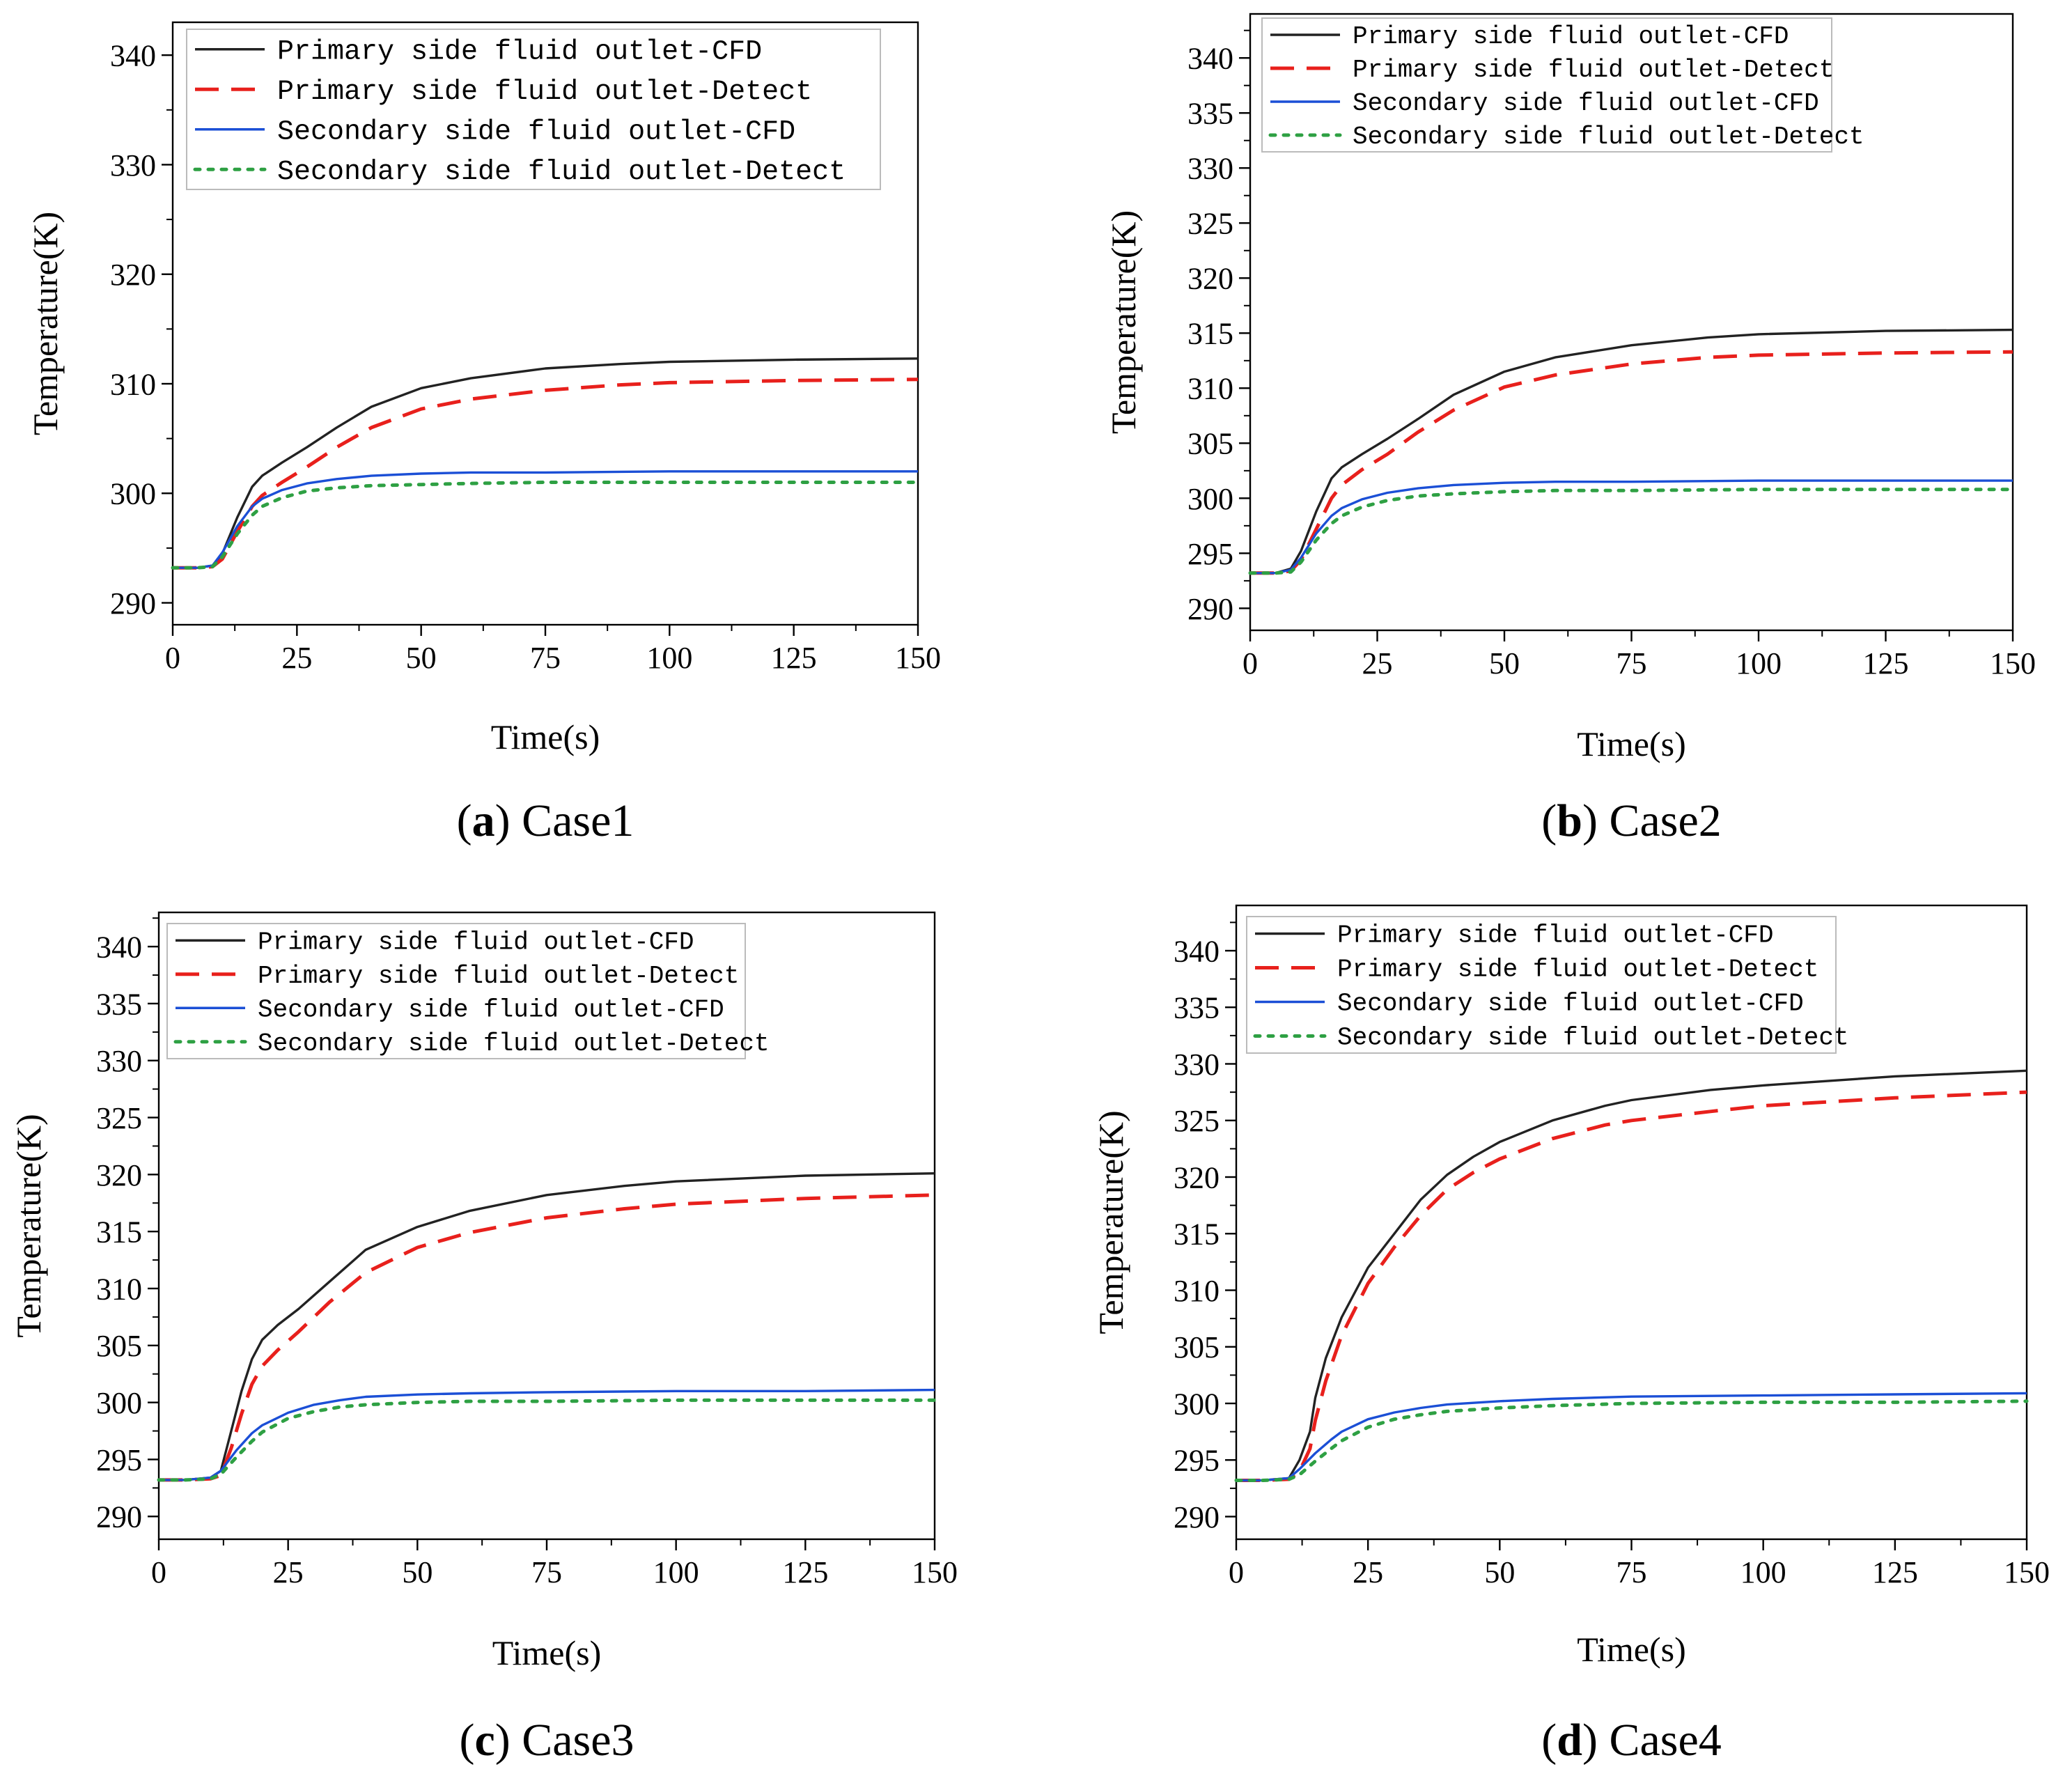 This screenshot has height=1783, width=2072. What do you see at coordinates (572, 820) in the screenshot?
I see `caption-text: Case1` at bounding box center [572, 820].